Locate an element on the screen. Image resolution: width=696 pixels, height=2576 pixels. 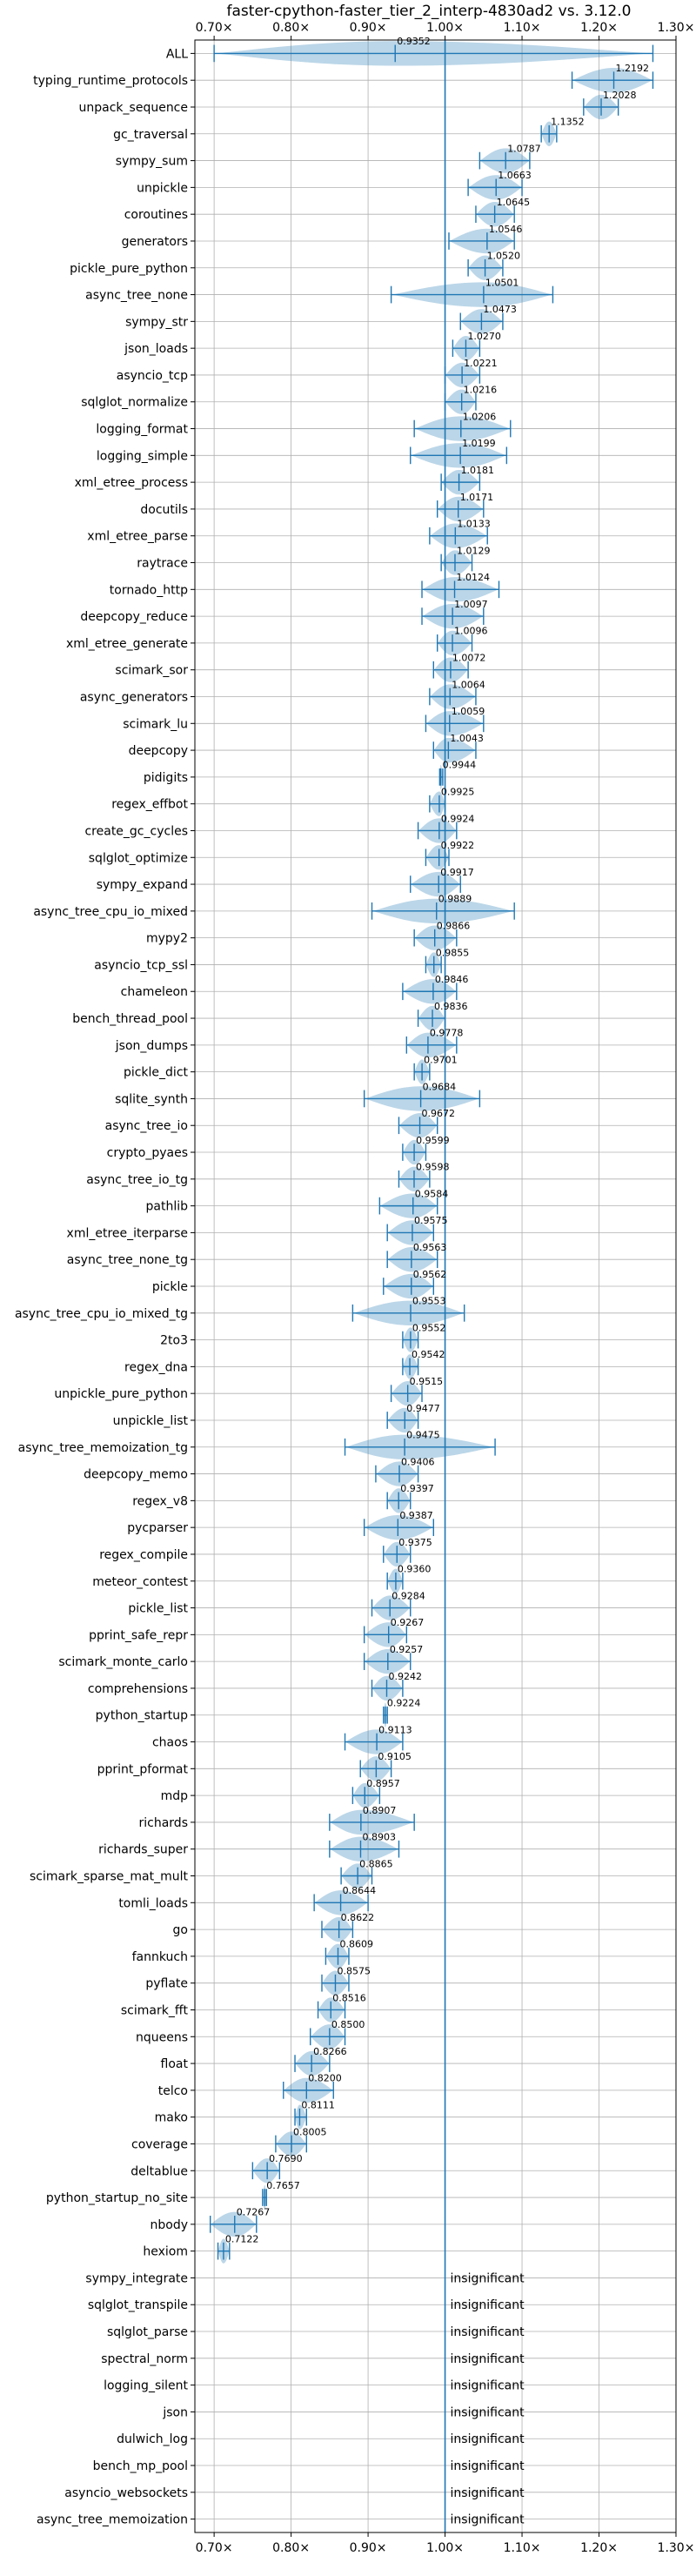
value-label: 0.9267 is located at coordinates (408, 1622).